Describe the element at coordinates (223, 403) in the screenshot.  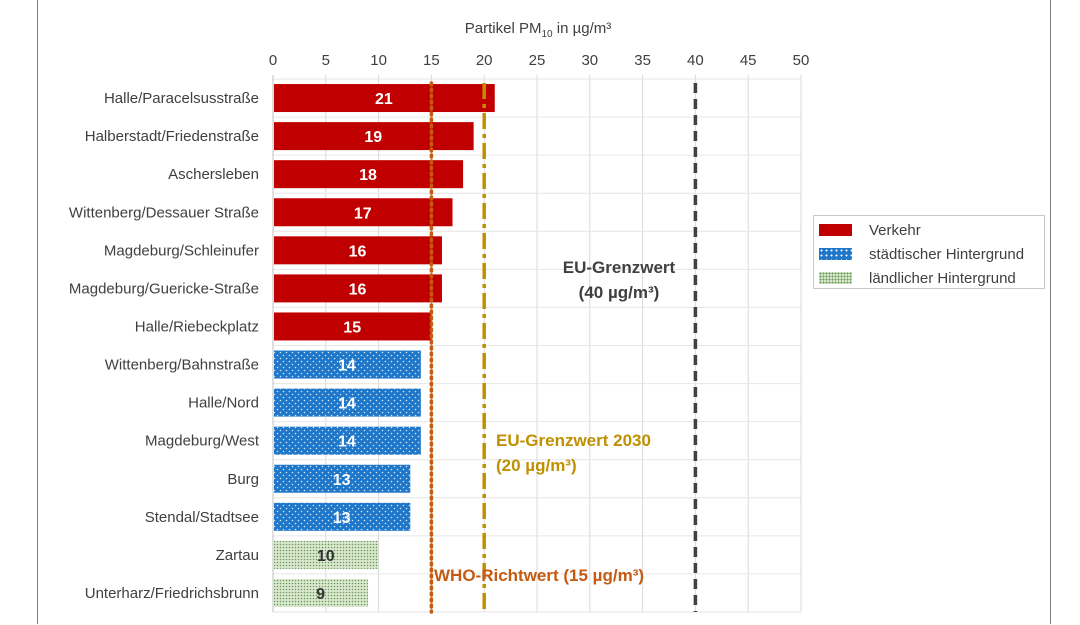
I see `category-label: Halle/Nord` at that location.